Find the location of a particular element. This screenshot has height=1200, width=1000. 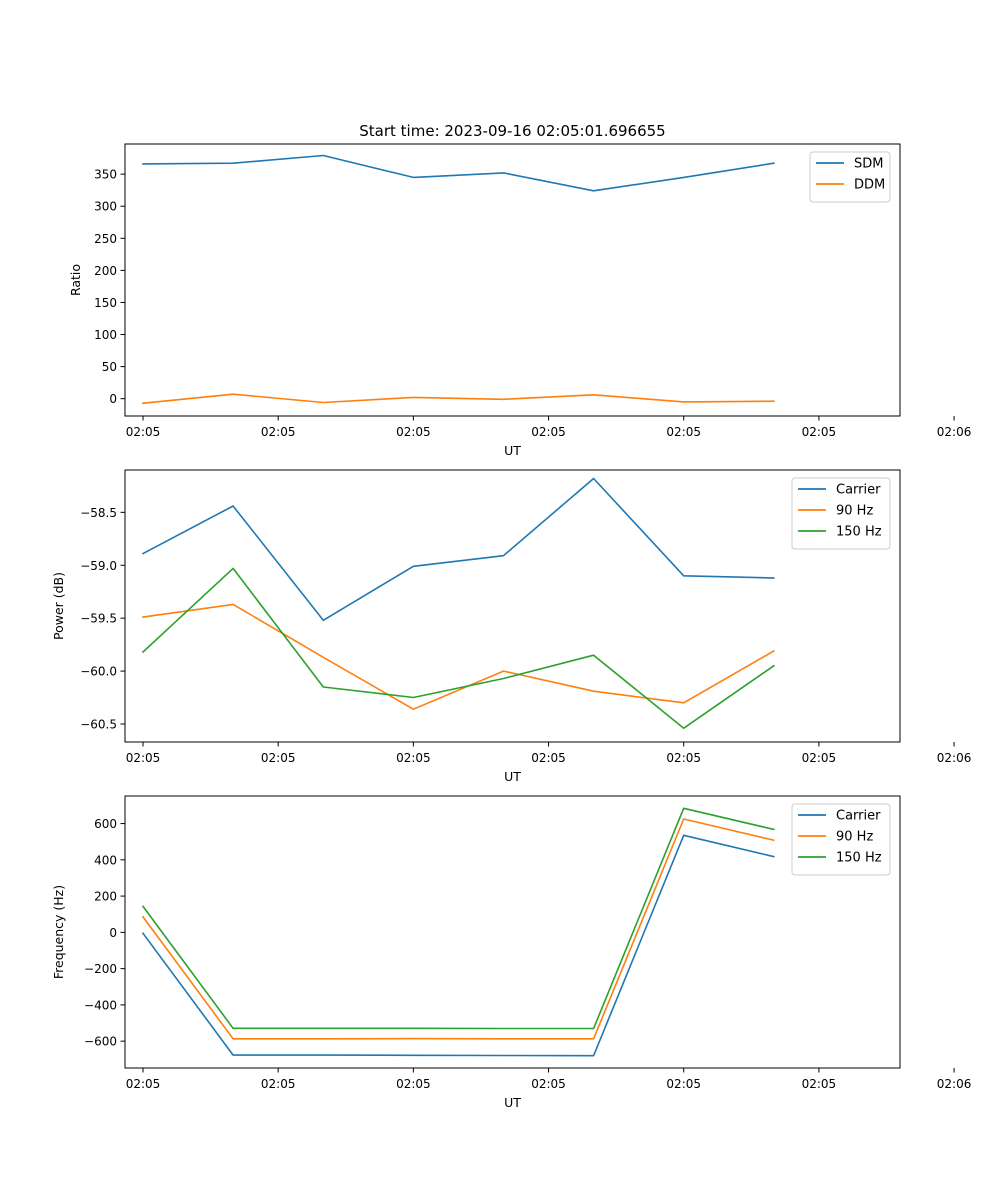

power-series-150-hz-line is located at coordinates (458, 648).